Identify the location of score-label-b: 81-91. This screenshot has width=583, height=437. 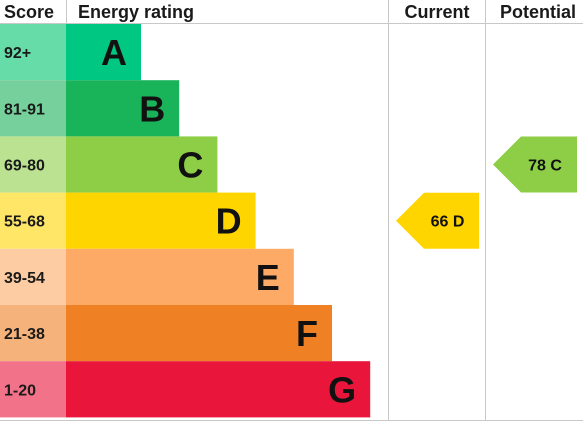
(24, 109).